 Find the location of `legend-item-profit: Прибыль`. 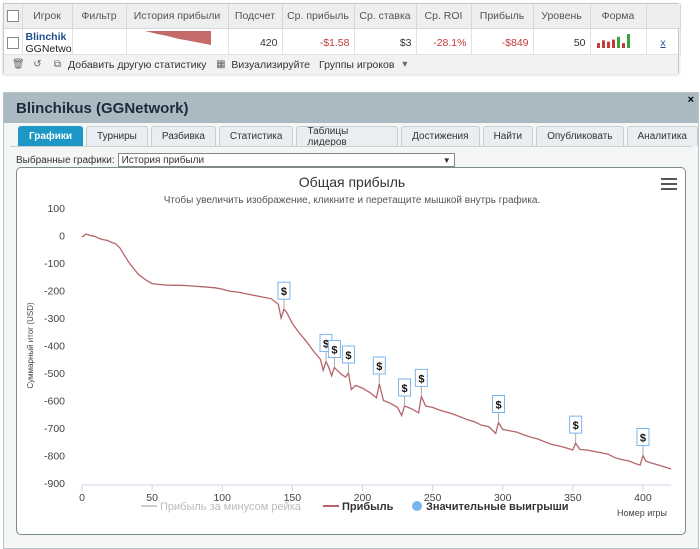

legend-item-profit: Прибыль is located at coordinates (358, 507).